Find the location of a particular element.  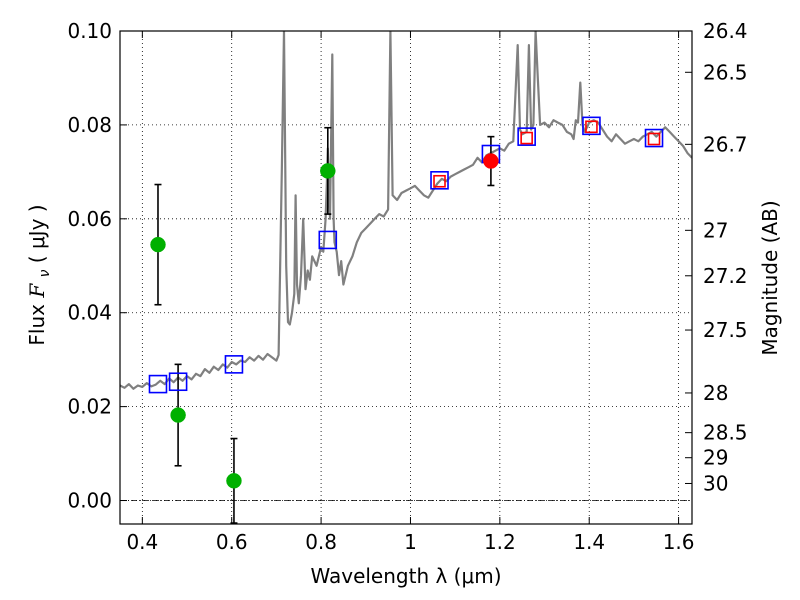

right-tick-label: 29 is located at coordinates (715, 458).